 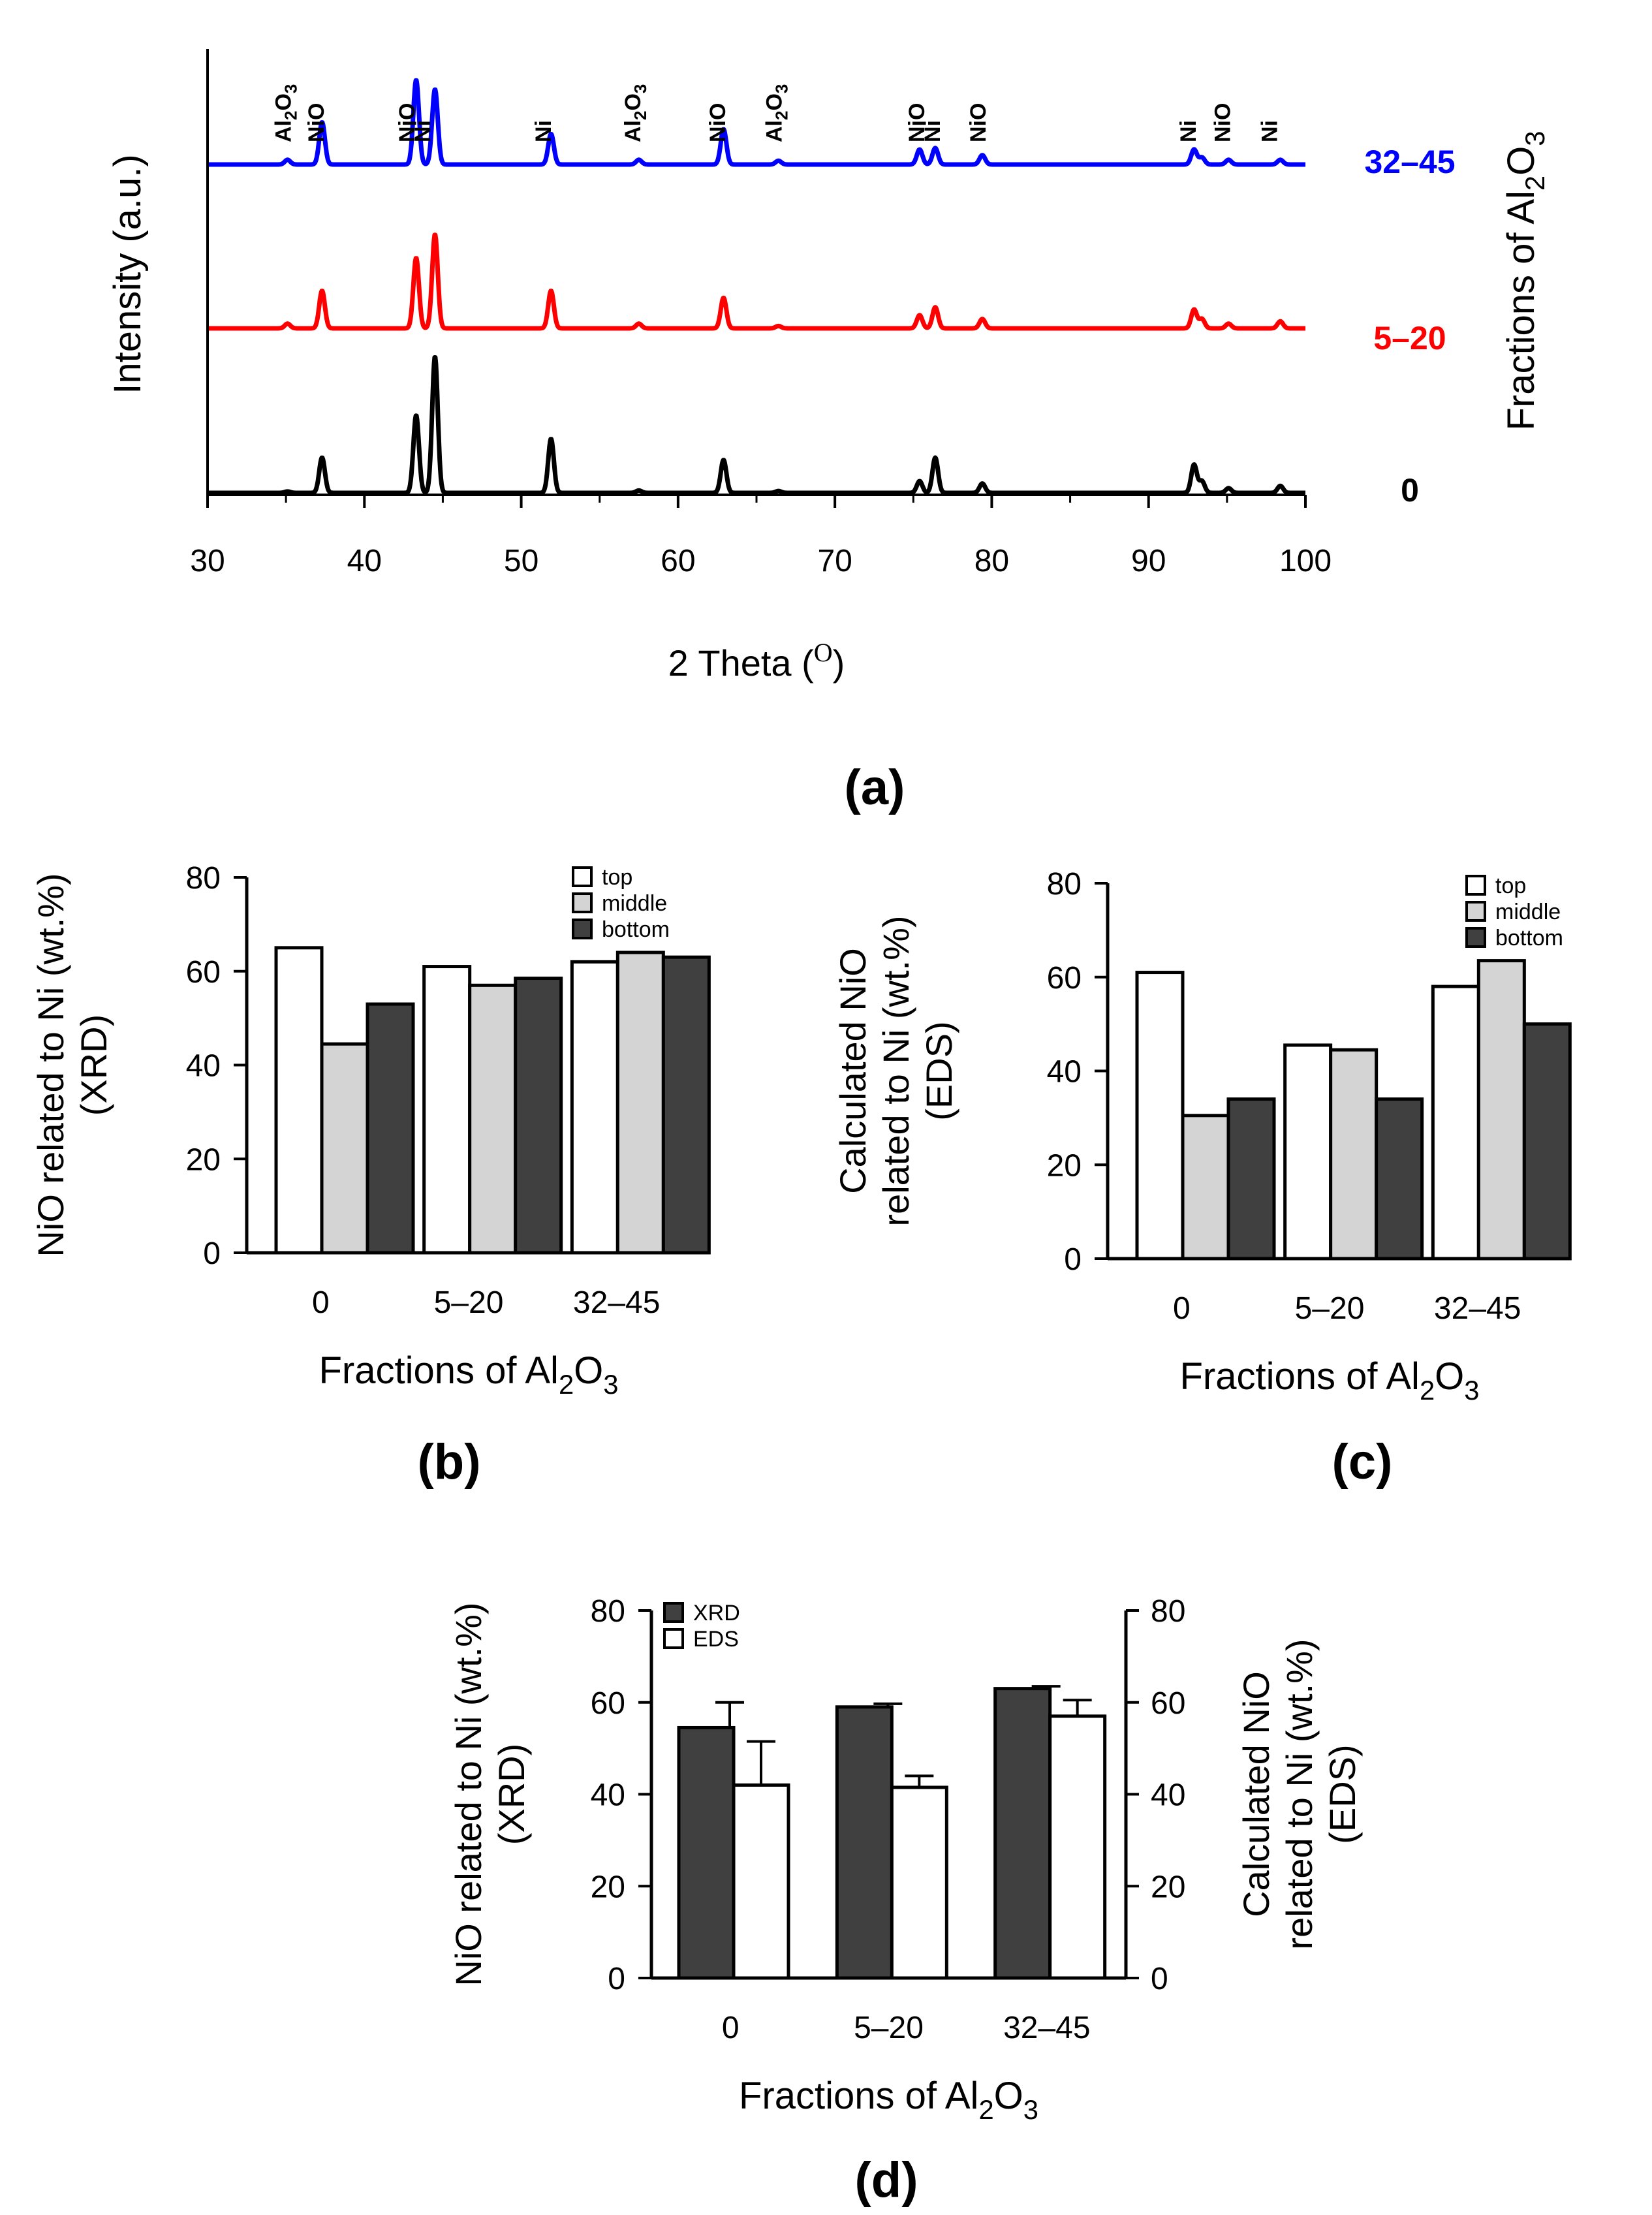 What do you see at coordinates (839, 662) in the screenshot?
I see `xrd-x-axis-title-close: )` at bounding box center [839, 662].